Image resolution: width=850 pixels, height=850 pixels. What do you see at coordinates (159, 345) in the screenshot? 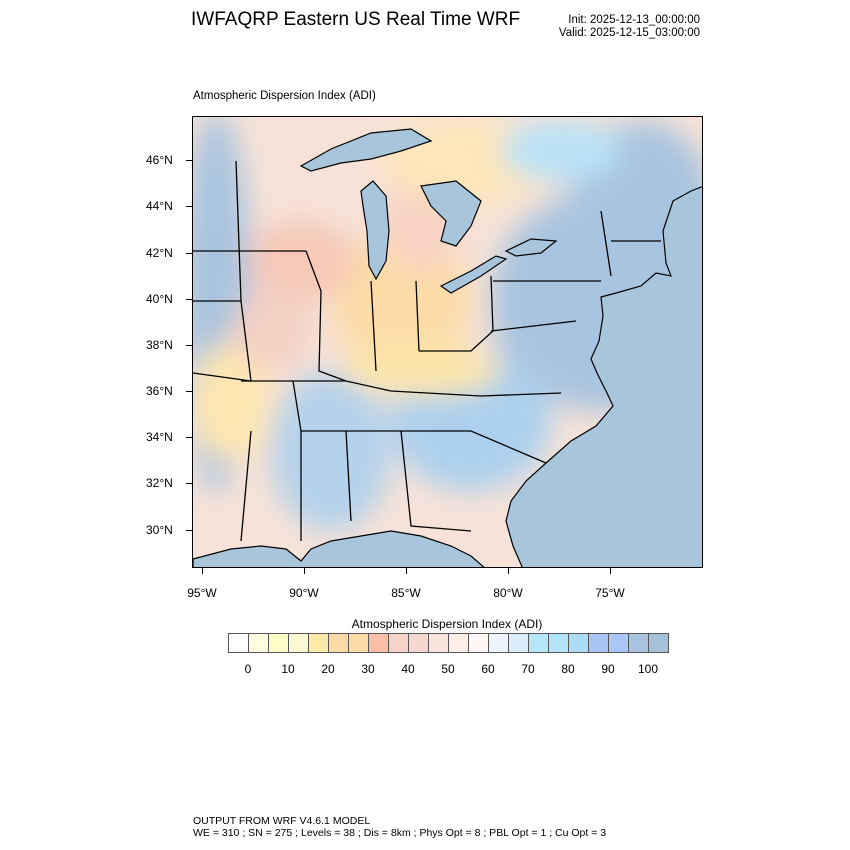
I see `lat-label: 38°N` at bounding box center [159, 345].